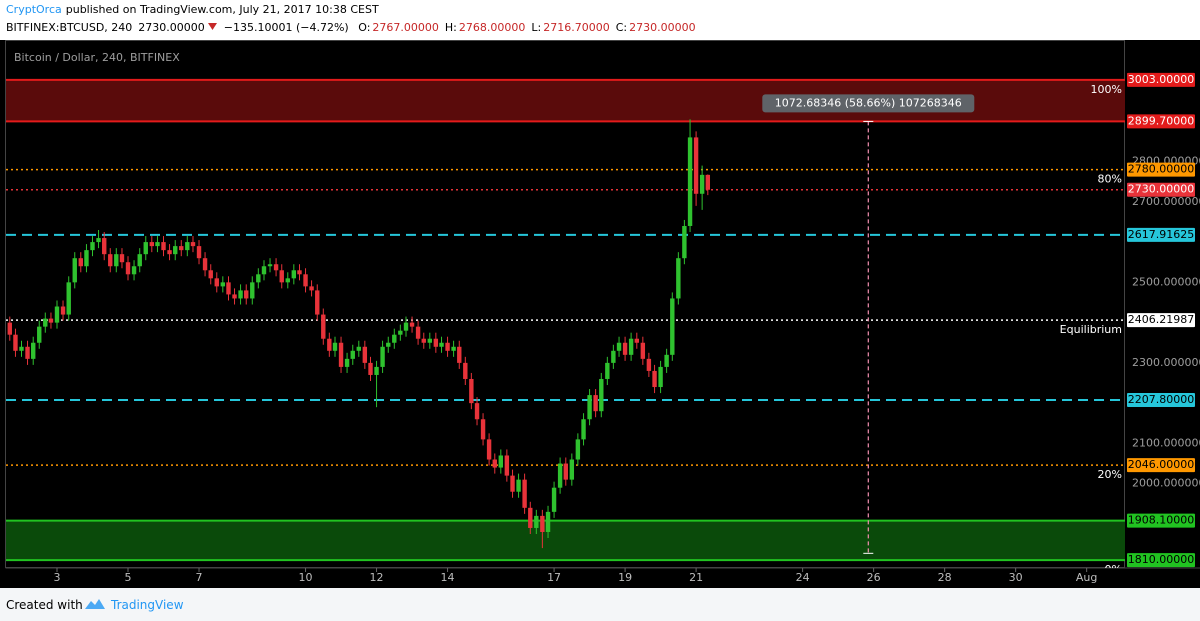 Image resolution: width=1200 pixels, height=621 pixels. Describe the element at coordinates (147, 605) in the screenshot. I see `tradingview-brand: TradingView` at that location.